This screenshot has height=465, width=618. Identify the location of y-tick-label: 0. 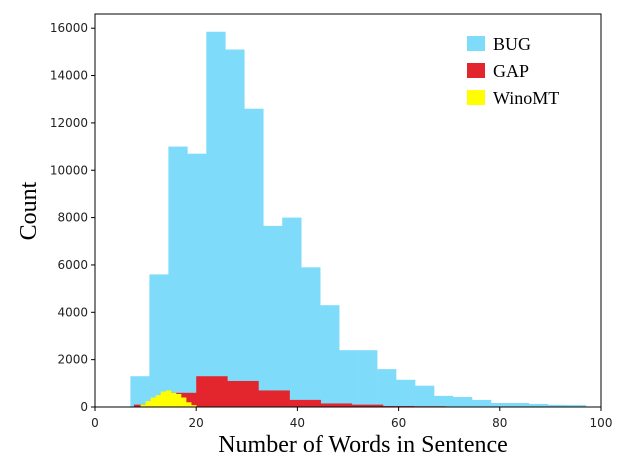
(84, 407).